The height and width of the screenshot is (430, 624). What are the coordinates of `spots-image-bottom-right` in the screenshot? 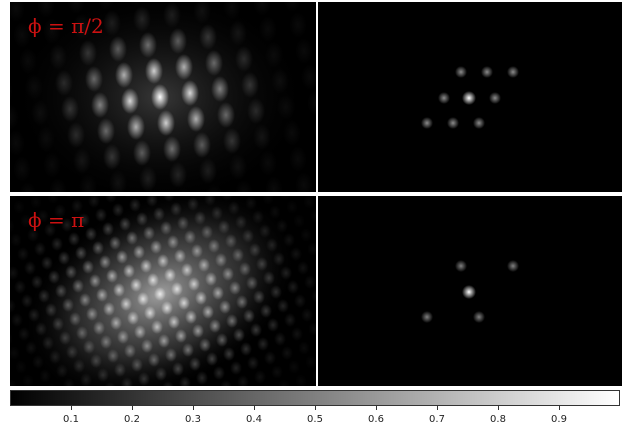 It's located at (470, 291).